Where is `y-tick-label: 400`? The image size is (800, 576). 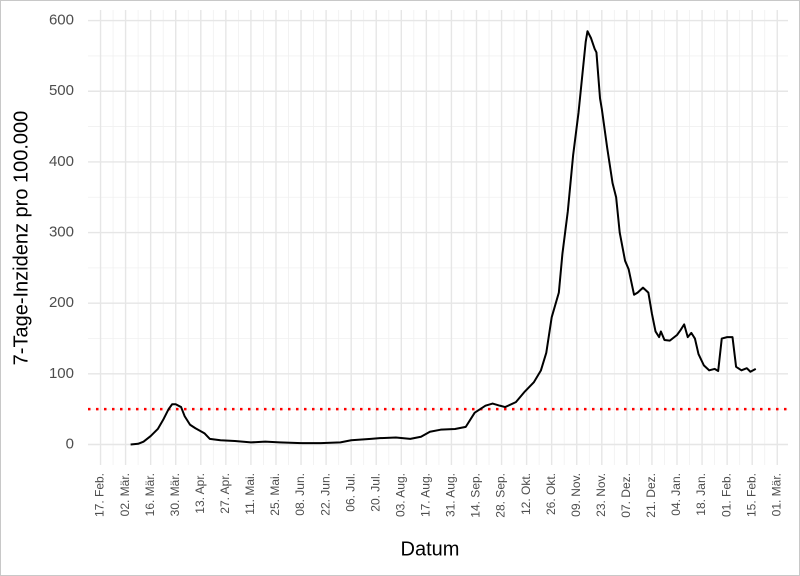 y-tick-label: 400 is located at coordinates (61, 161).